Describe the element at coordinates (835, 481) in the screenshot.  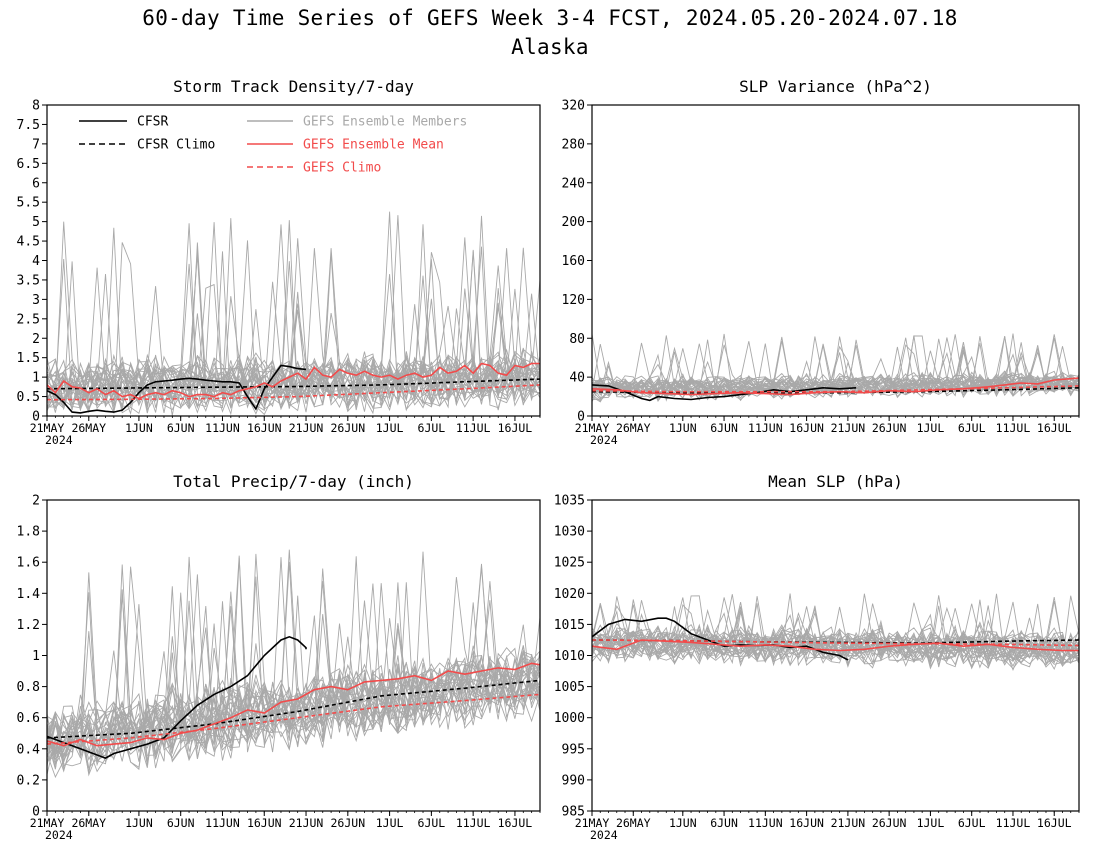
I see `panel-title: Mean SLP (hPa)` at that location.